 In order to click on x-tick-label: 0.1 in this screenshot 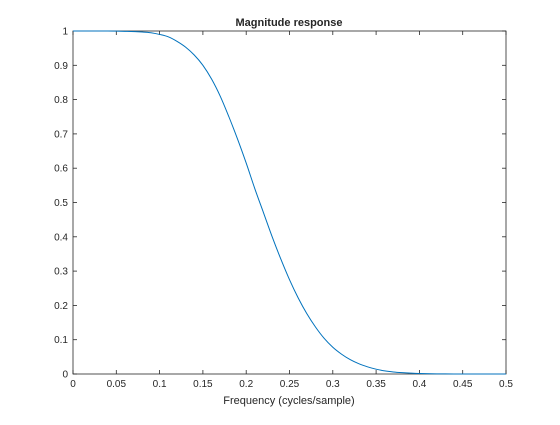, I will do `click(160, 384)`.